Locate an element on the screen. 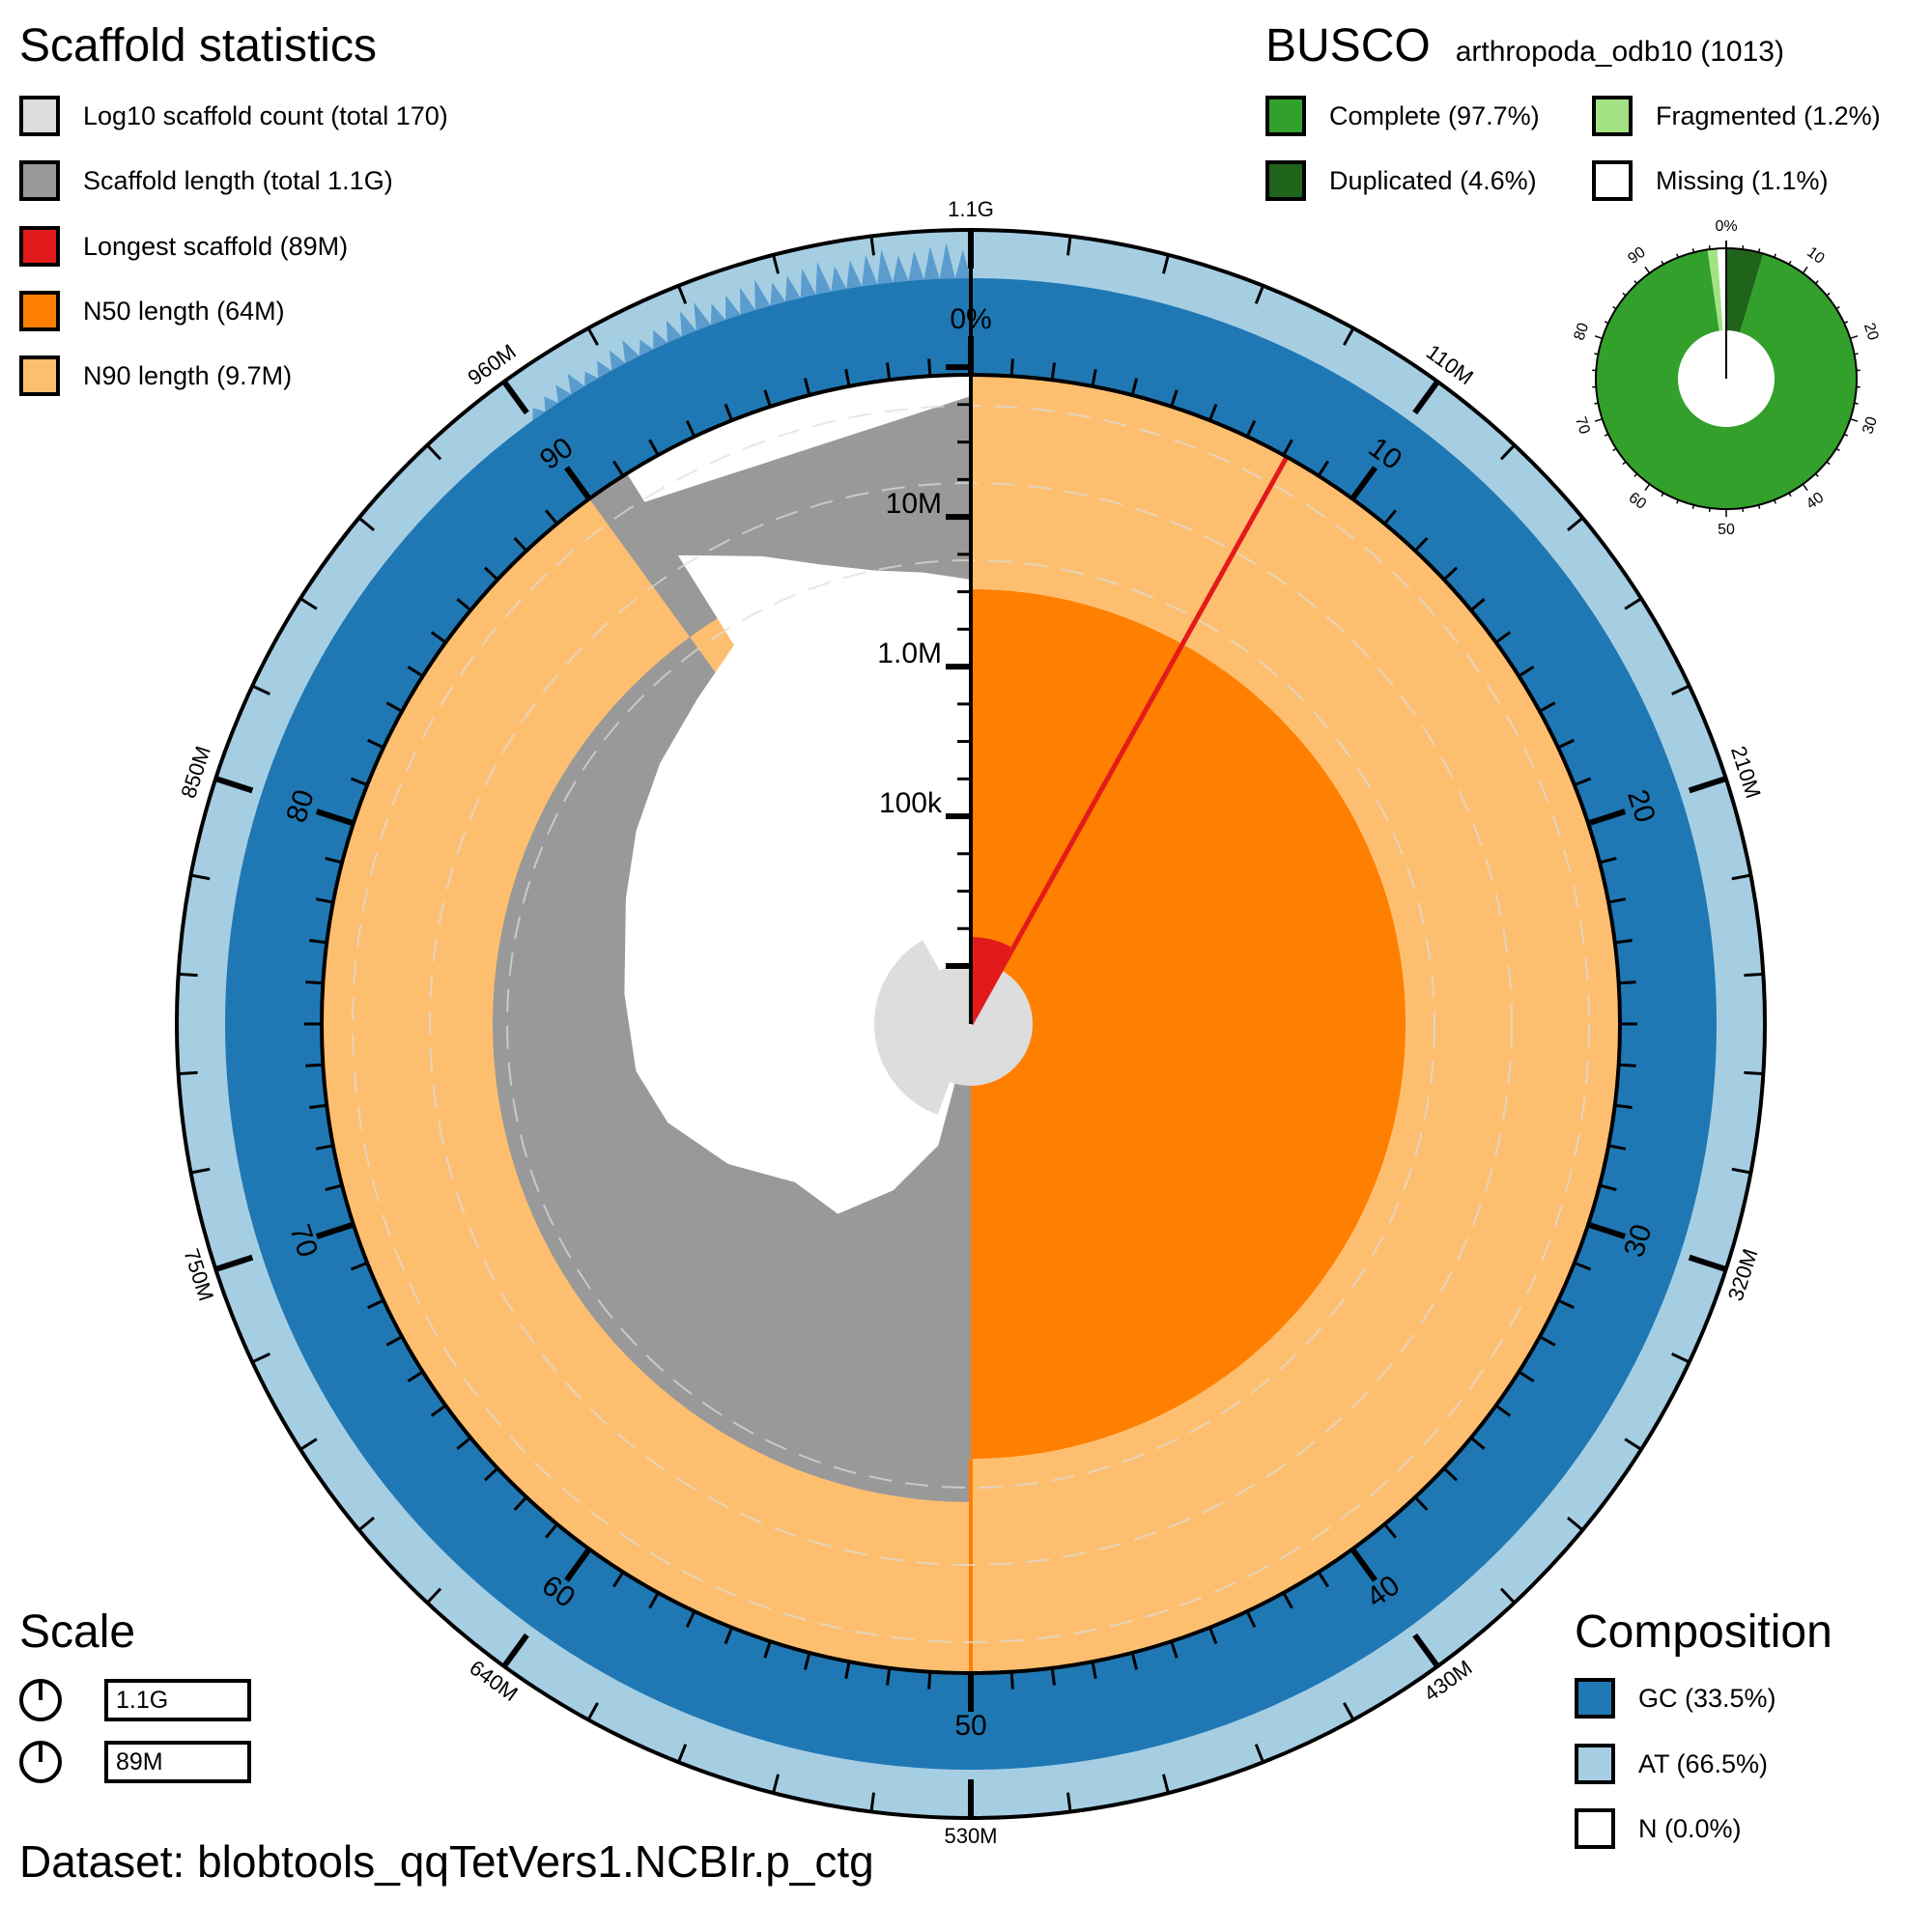 This screenshot has width=1932, height=1932. legend-at: AT (66.5%) is located at coordinates (1671, 1764).